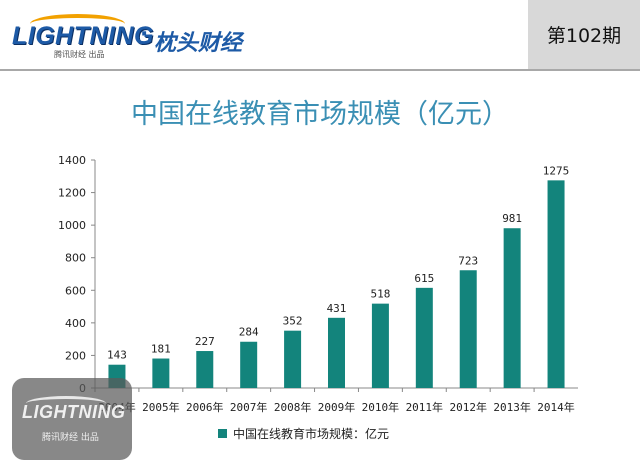 This screenshot has height=471, width=640. What do you see at coordinates (311, 434) in the screenshot?
I see `legend-label: 中国在线教育市场规模：亿元` at bounding box center [311, 434].